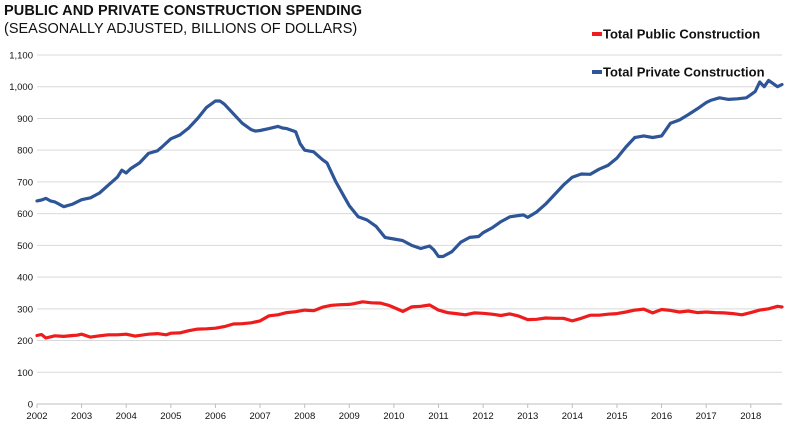  What do you see at coordinates (706, 416) in the screenshot?
I see `x-tick-label: 2017` at bounding box center [706, 416].